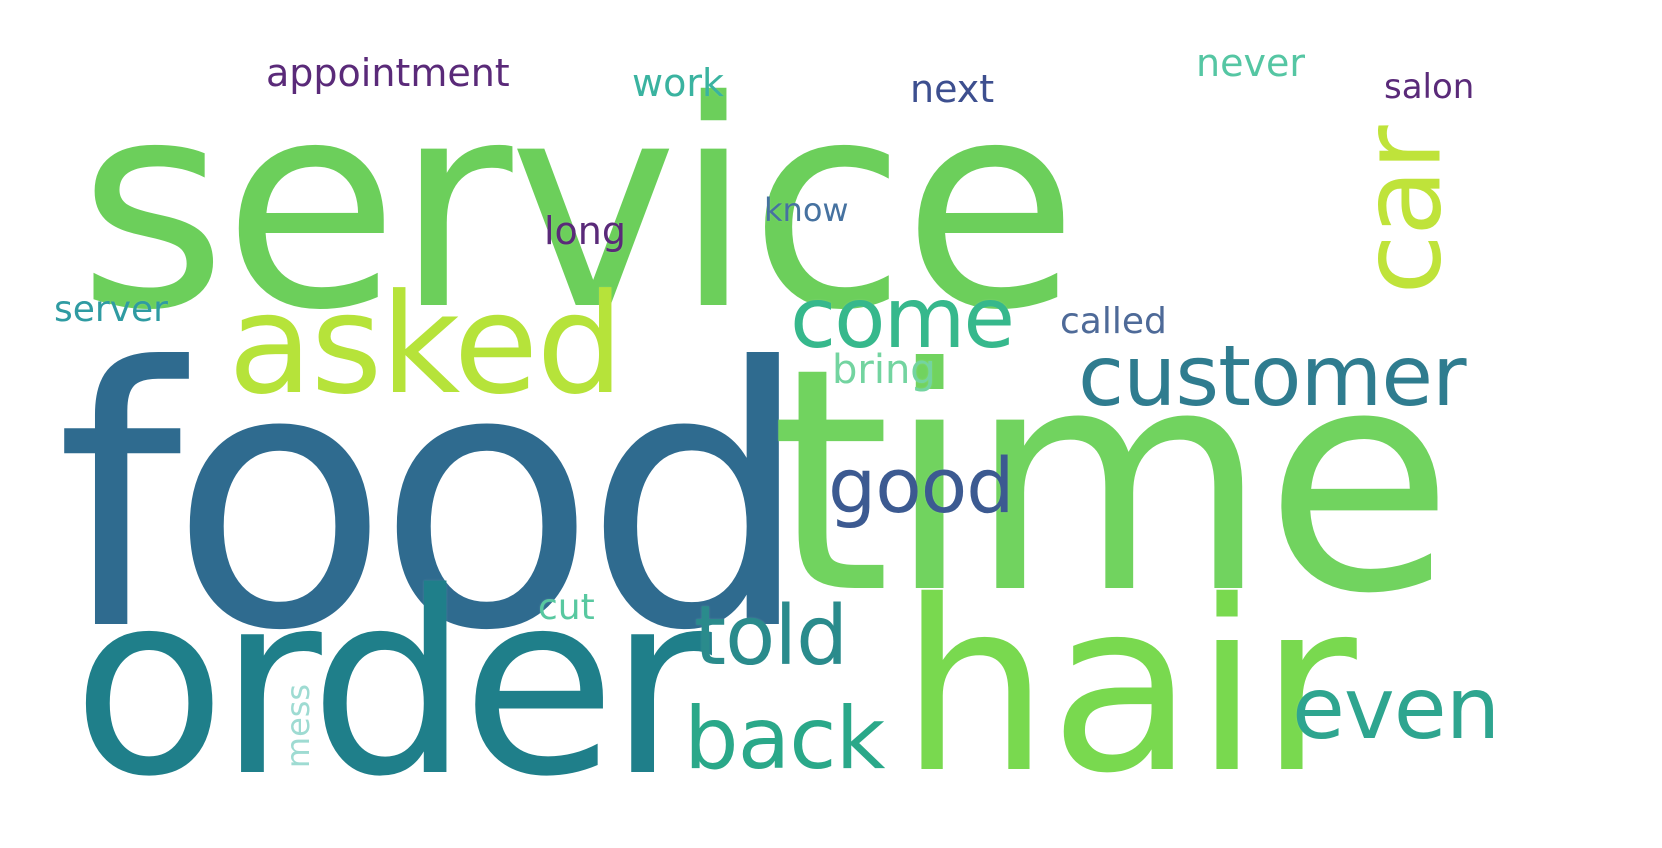 The image size is (1662, 848). I want to click on word-server: server, so click(111, 309).